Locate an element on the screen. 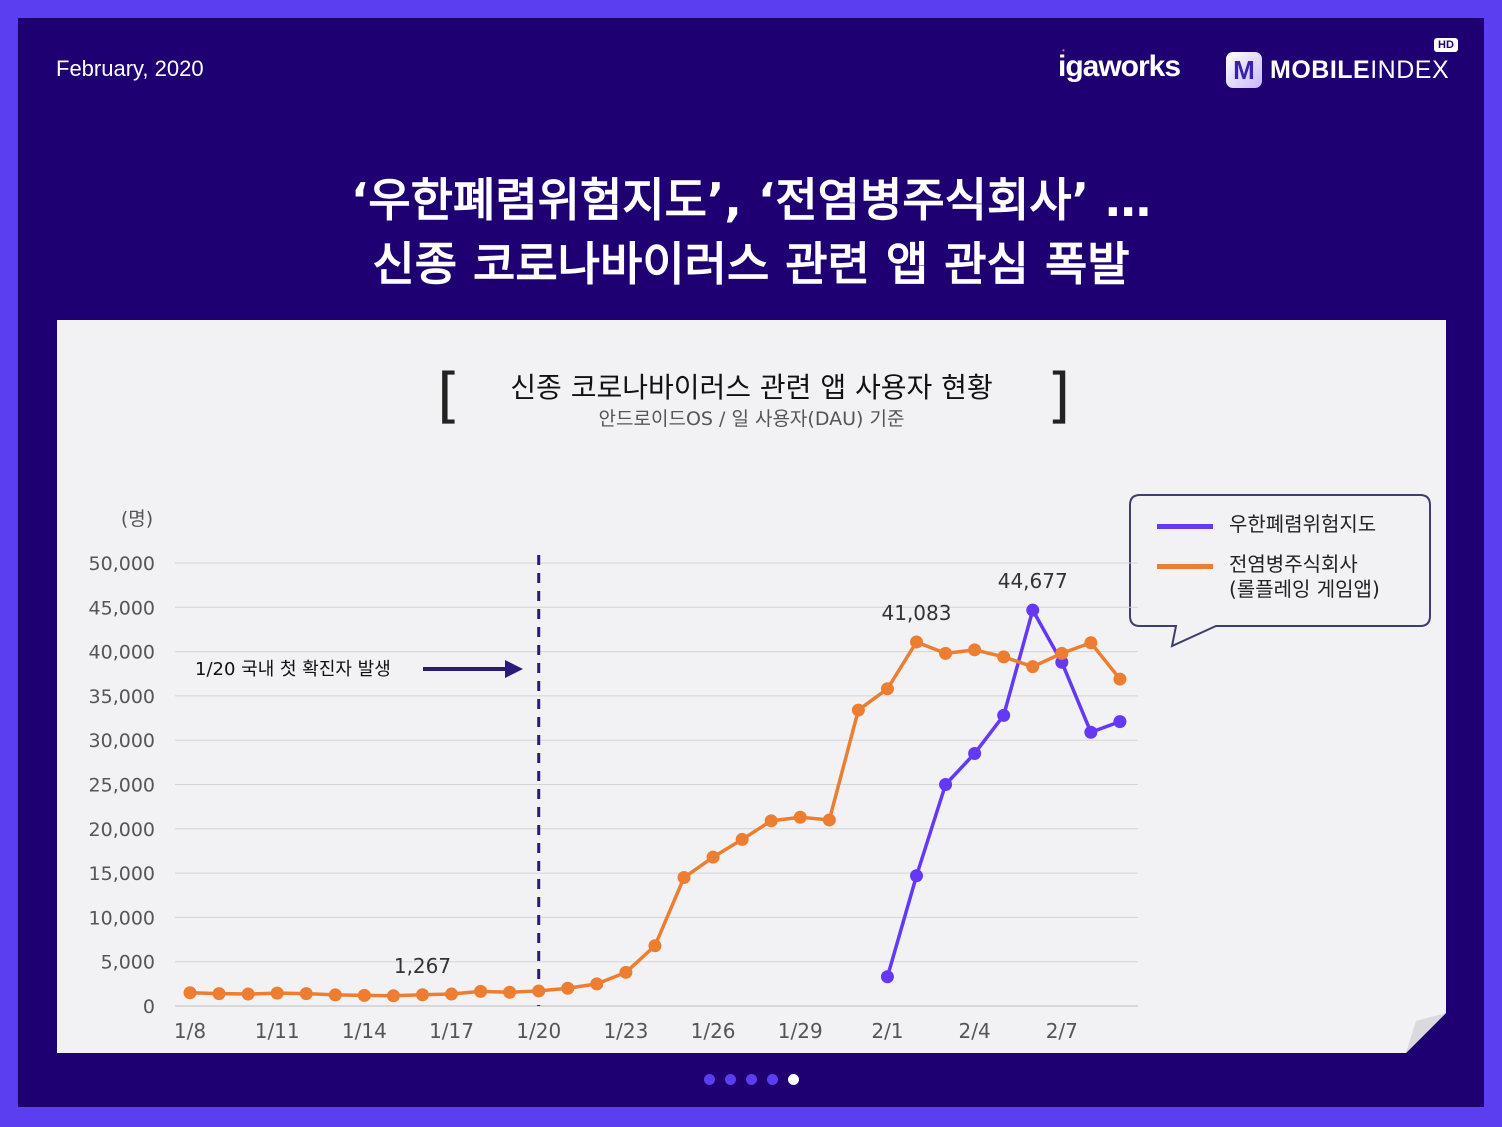  x-tick-label: 1/26 is located at coordinates (713, 1031).